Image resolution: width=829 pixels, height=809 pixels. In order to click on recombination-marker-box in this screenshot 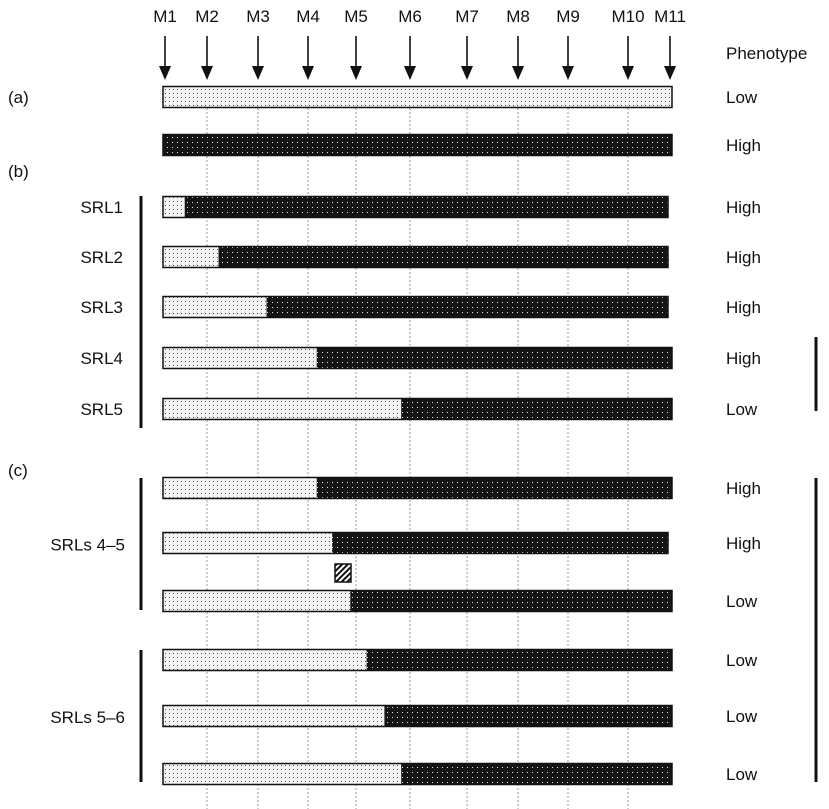, I will do `click(343, 573)`.